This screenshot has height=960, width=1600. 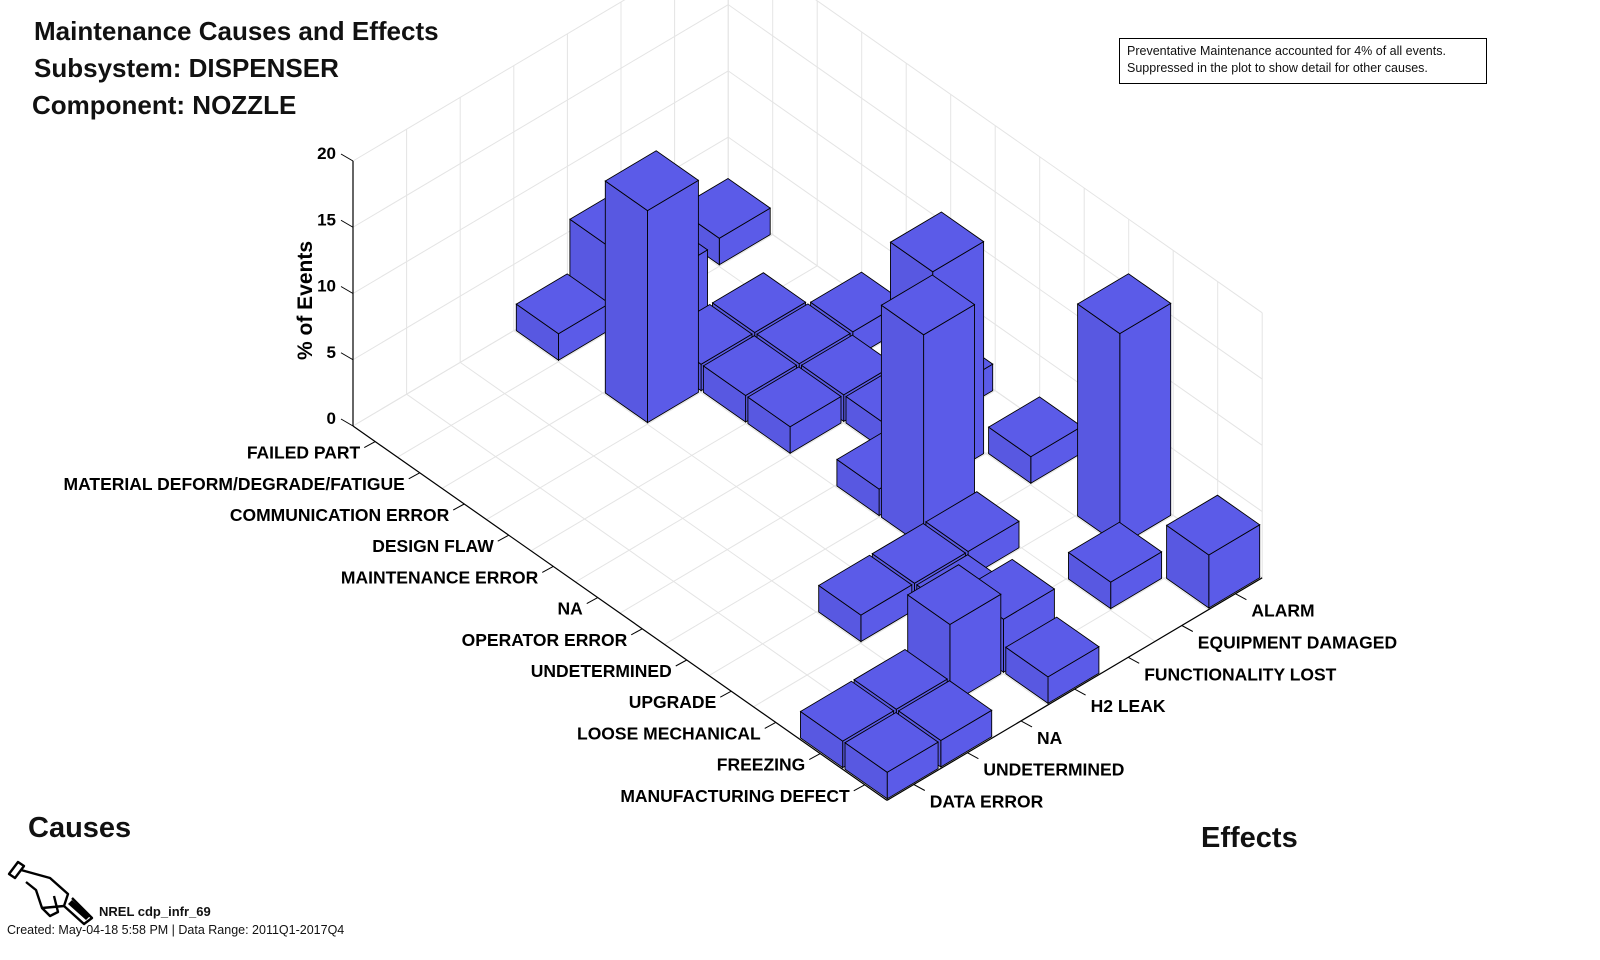 I want to click on effect-label: DATA ERROR, so click(x=987, y=802).